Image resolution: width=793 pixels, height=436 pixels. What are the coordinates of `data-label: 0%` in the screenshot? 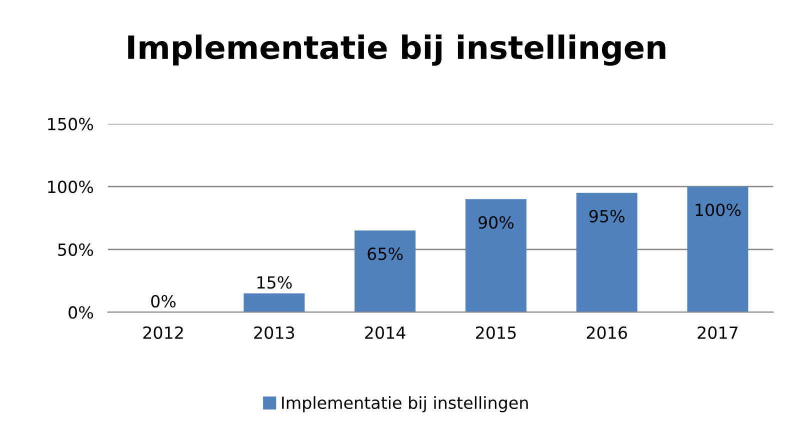 It's located at (163, 301).